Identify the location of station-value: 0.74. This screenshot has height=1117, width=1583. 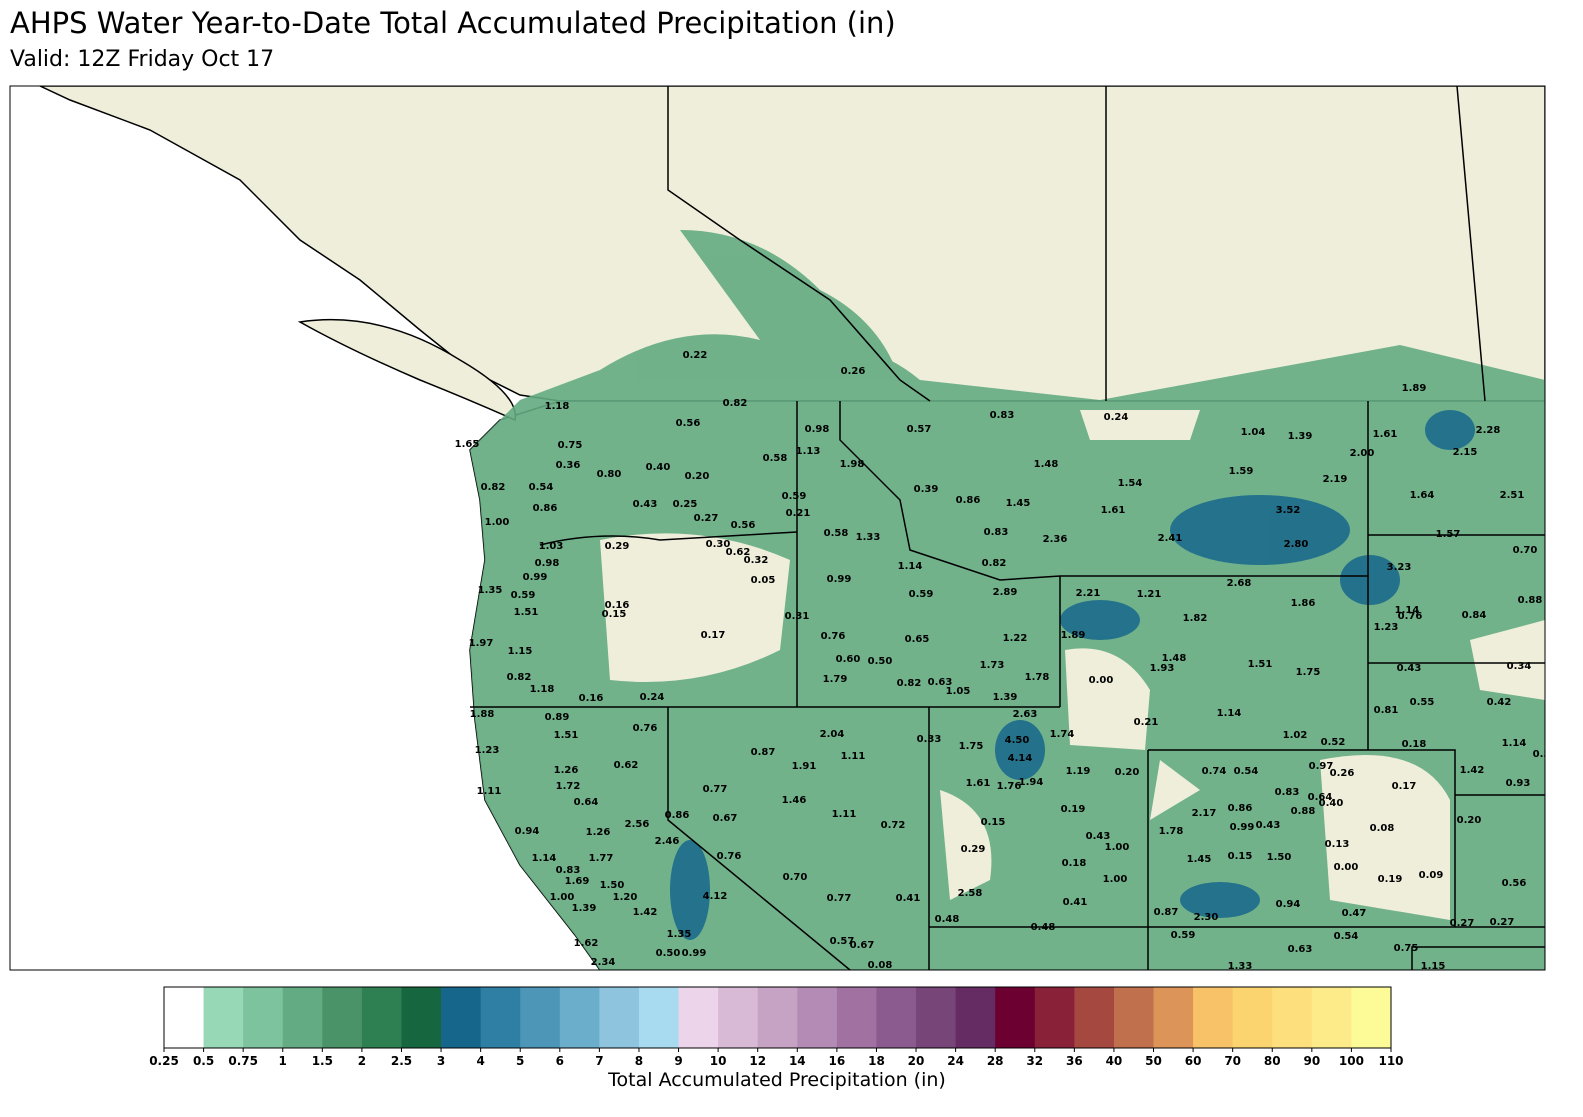
(1214, 771).